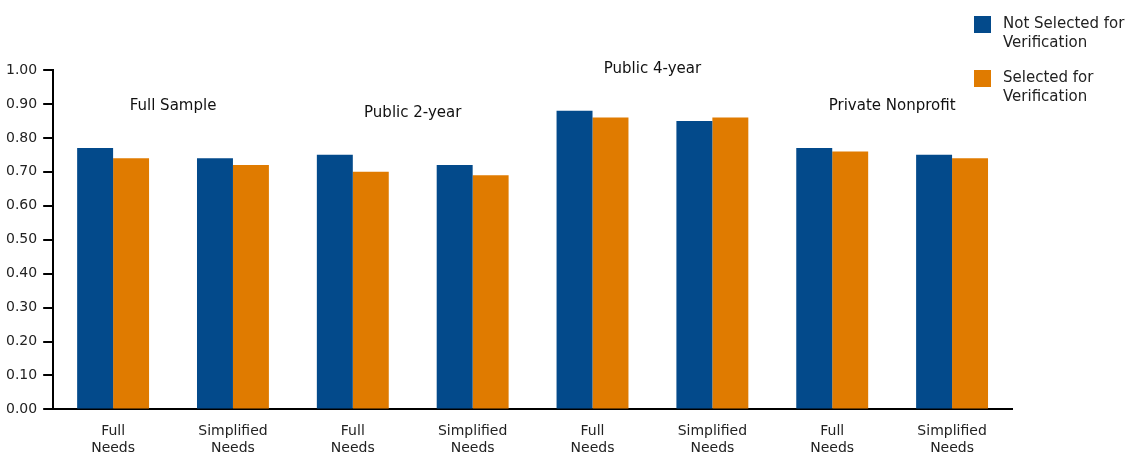 The height and width of the screenshot is (471, 1132). What do you see at coordinates (22, 102) in the screenshot?
I see `y-tick-label: 0.90` at bounding box center [22, 102].